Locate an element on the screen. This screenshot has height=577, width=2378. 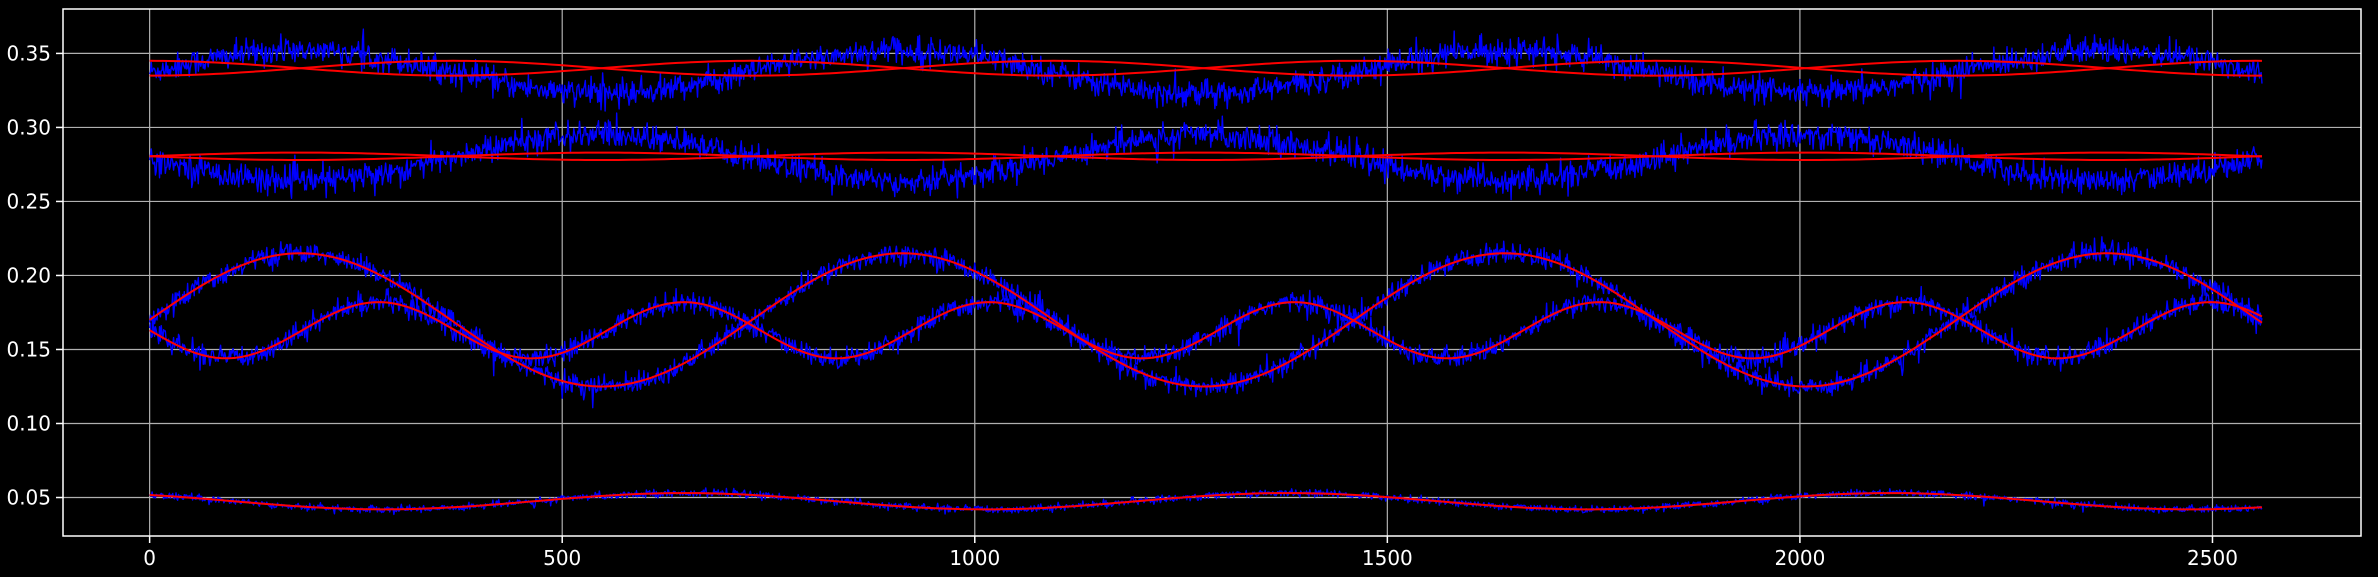
x-tick-label: 0 is located at coordinates (149, 558).